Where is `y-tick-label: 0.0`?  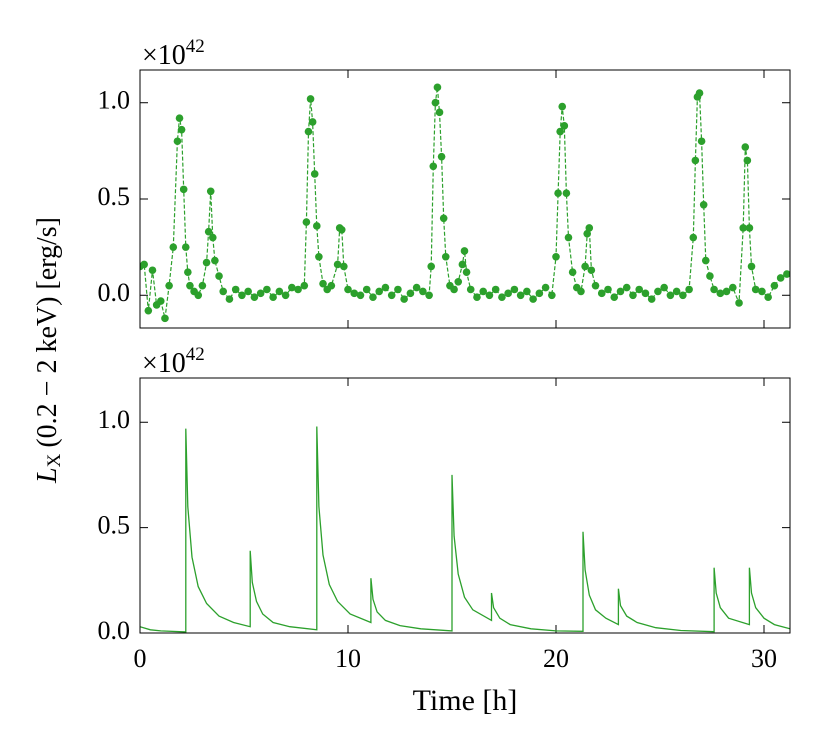
y-tick-label: 0.0 is located at coordinates (114, 630).